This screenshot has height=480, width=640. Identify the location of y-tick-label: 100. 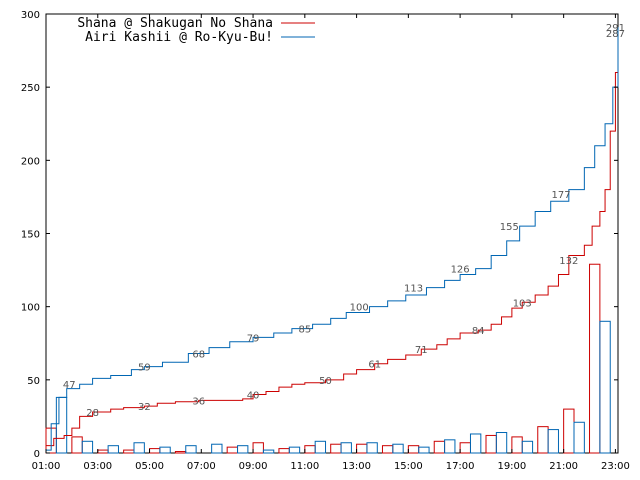
(30, 308).